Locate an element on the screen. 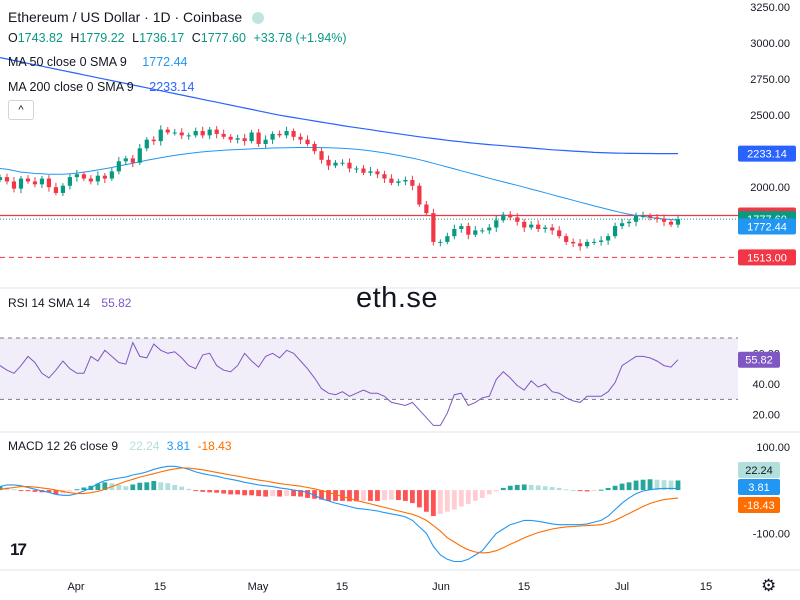 The width and height of the screenshot is (800, 600). rsi-band-fill is located at coordinates (369, 369).